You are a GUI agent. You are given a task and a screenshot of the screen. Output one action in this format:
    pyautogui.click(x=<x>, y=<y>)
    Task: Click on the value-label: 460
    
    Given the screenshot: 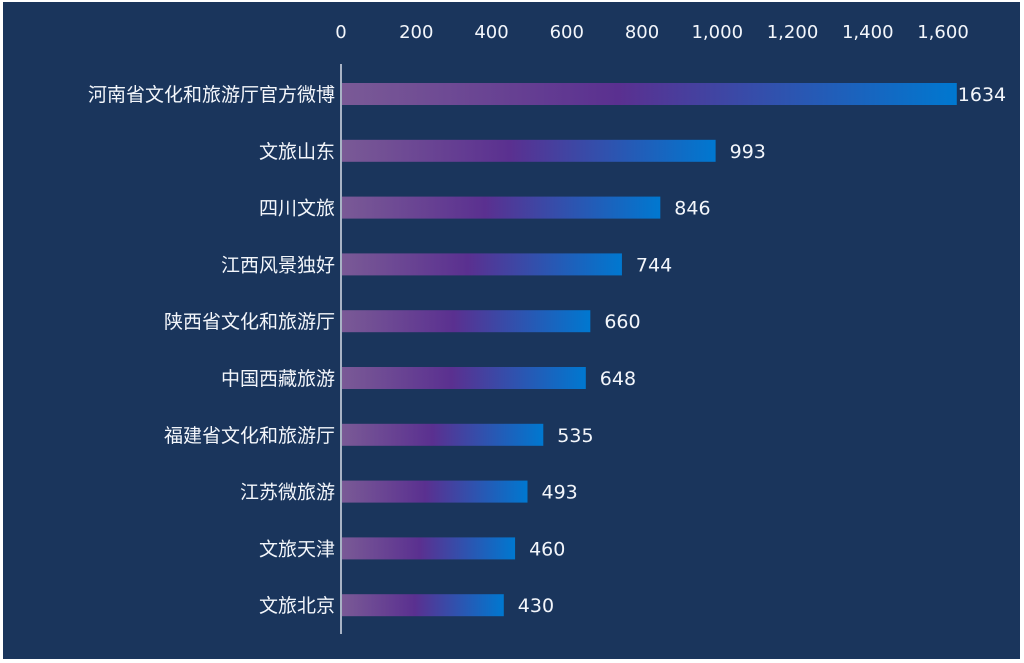 What is the action you would take?
    pyautogui.click(x=547, y=549)
    